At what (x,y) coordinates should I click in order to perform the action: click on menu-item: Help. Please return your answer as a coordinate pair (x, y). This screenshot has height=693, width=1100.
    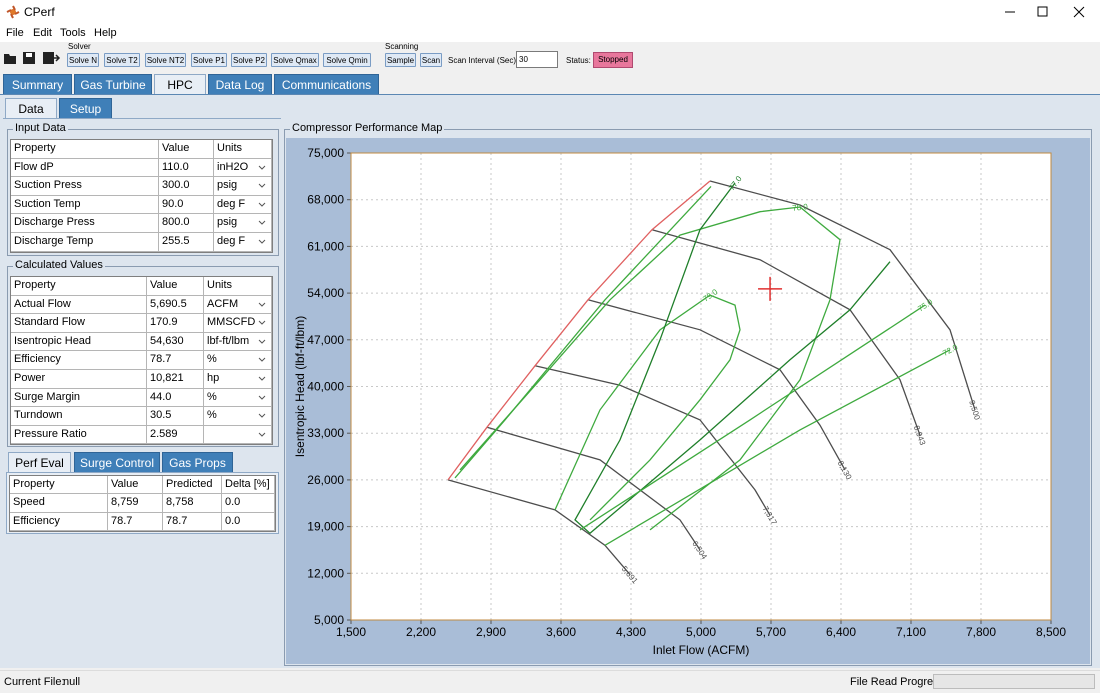
    Looking at the image, I should click on (105, 33).